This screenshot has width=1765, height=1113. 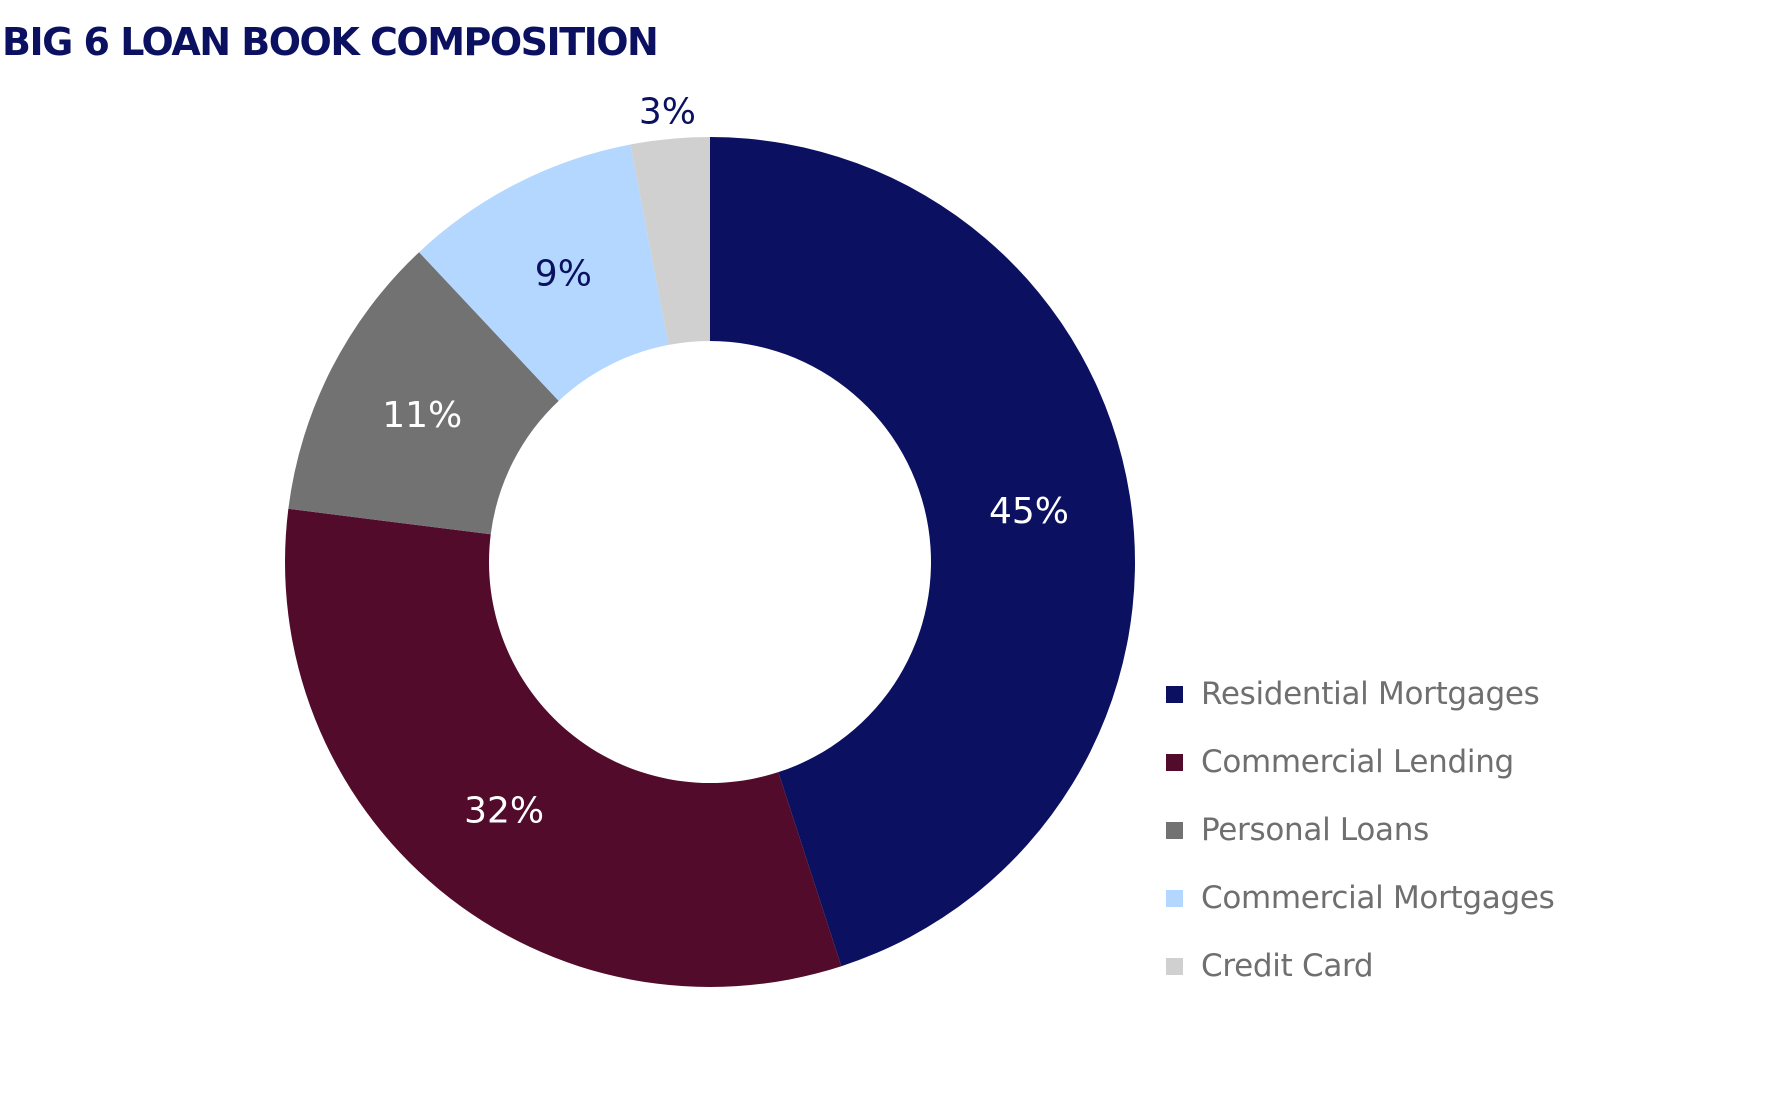 I want to click on slice-credit-card, so click(x=670, y=241).